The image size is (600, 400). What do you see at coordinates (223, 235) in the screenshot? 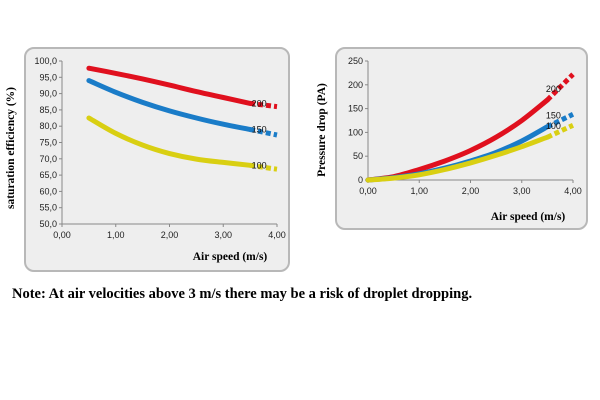
I see `saturation-x-tick-label: 3,00` at bounding box center [223, 235].